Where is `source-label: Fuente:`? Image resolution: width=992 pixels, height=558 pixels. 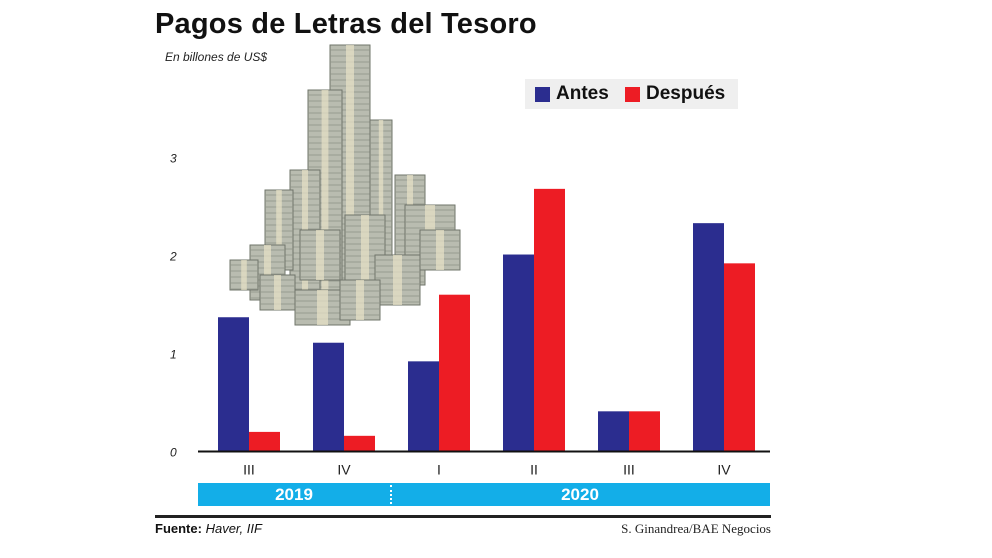 source-label: Fuente: is located at coordinates (178, 528).